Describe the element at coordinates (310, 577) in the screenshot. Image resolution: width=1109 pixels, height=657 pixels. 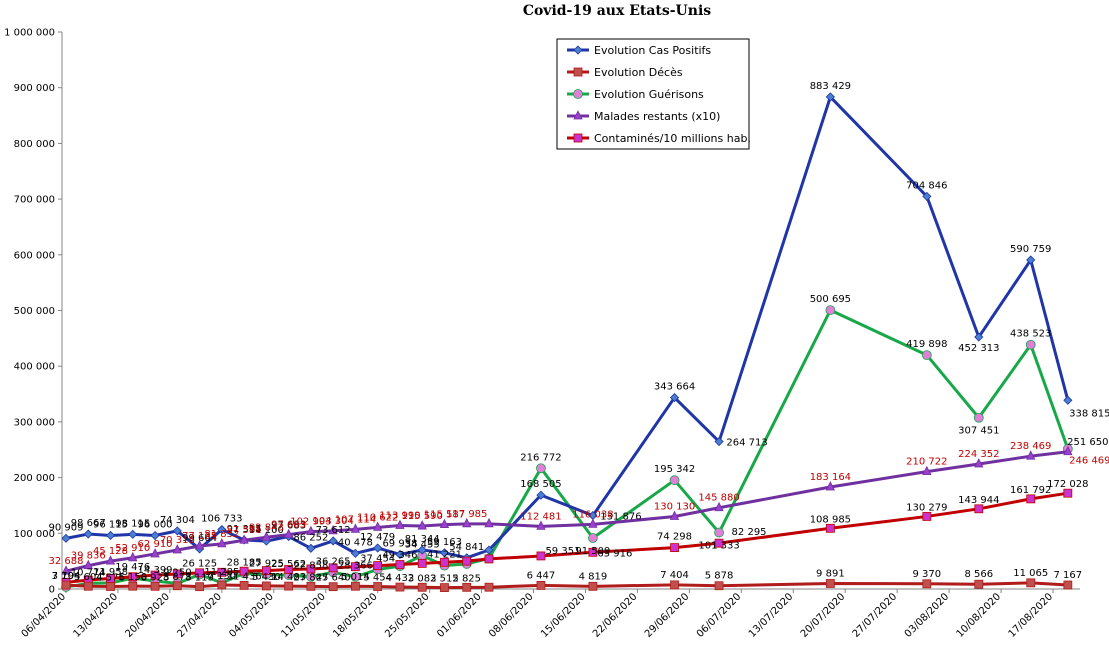
I see `data-label: 27 825` at that location.